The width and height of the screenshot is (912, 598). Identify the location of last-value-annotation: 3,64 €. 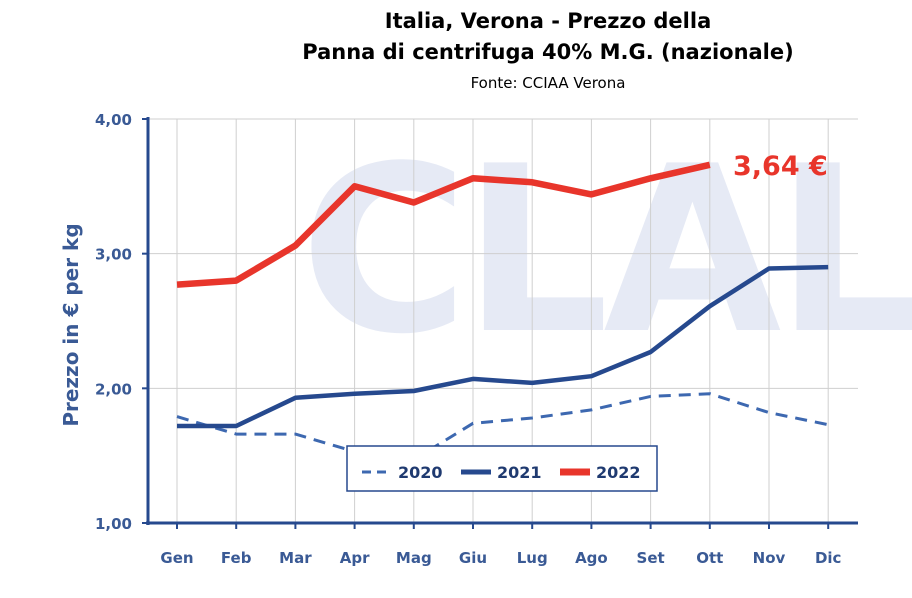
(780, 166).